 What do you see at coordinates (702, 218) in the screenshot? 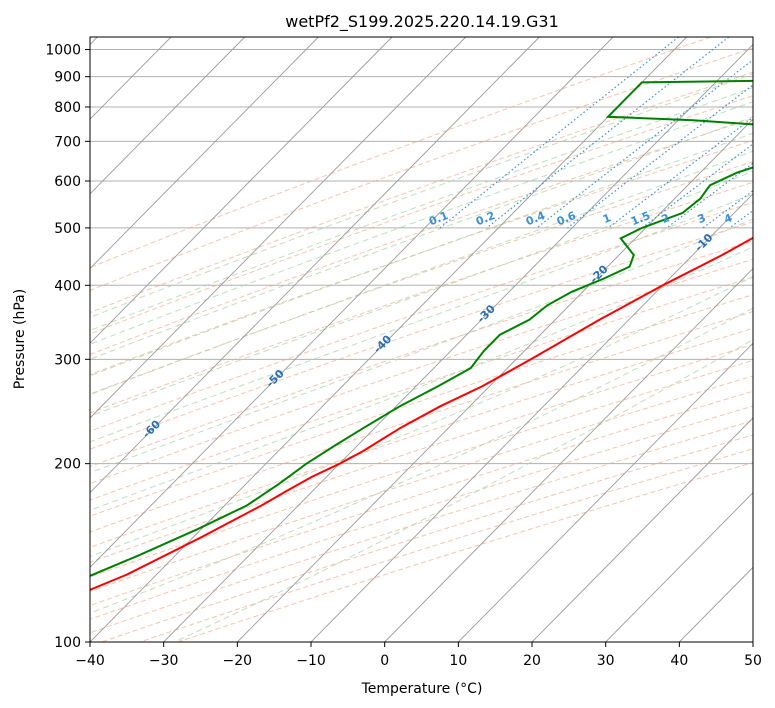
I see `mixing-ratio-label: 3` at bounding box center [702, 218].